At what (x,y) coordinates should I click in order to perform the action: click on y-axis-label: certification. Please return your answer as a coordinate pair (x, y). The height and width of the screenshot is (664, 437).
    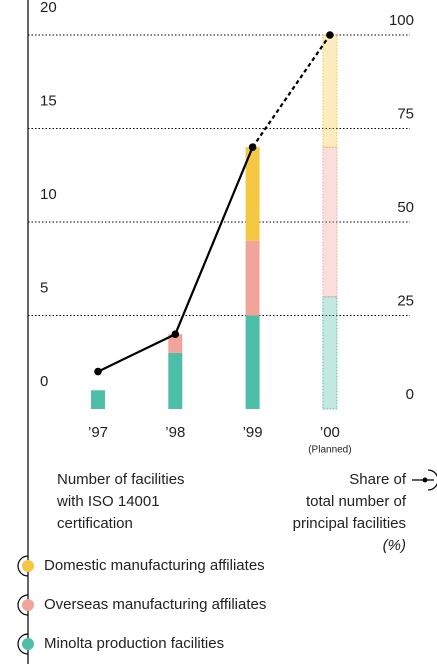
    Looking at the image, I should click on (95, 523).